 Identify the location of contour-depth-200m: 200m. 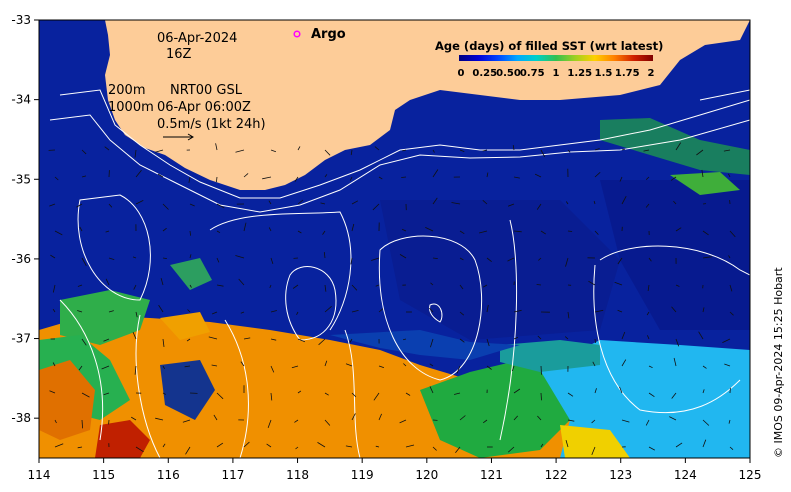
(126, 90).